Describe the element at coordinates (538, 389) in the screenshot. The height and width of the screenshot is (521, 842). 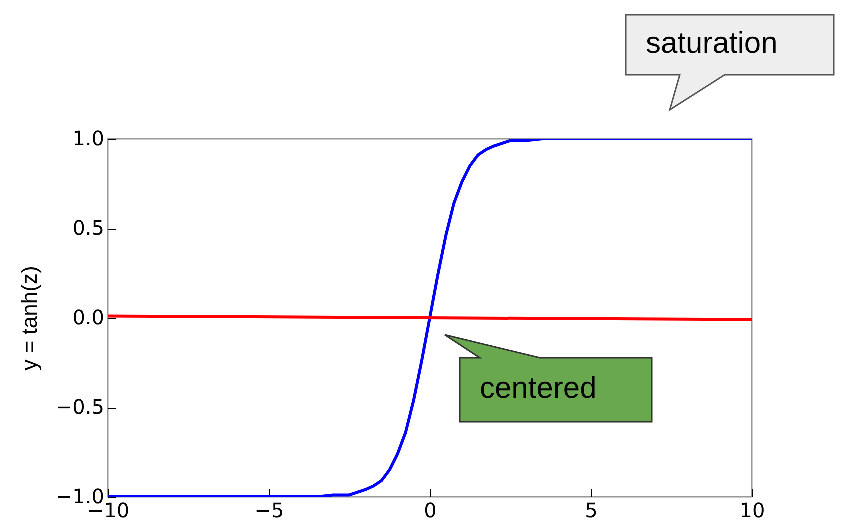
I see `annotation: centered` at that location.